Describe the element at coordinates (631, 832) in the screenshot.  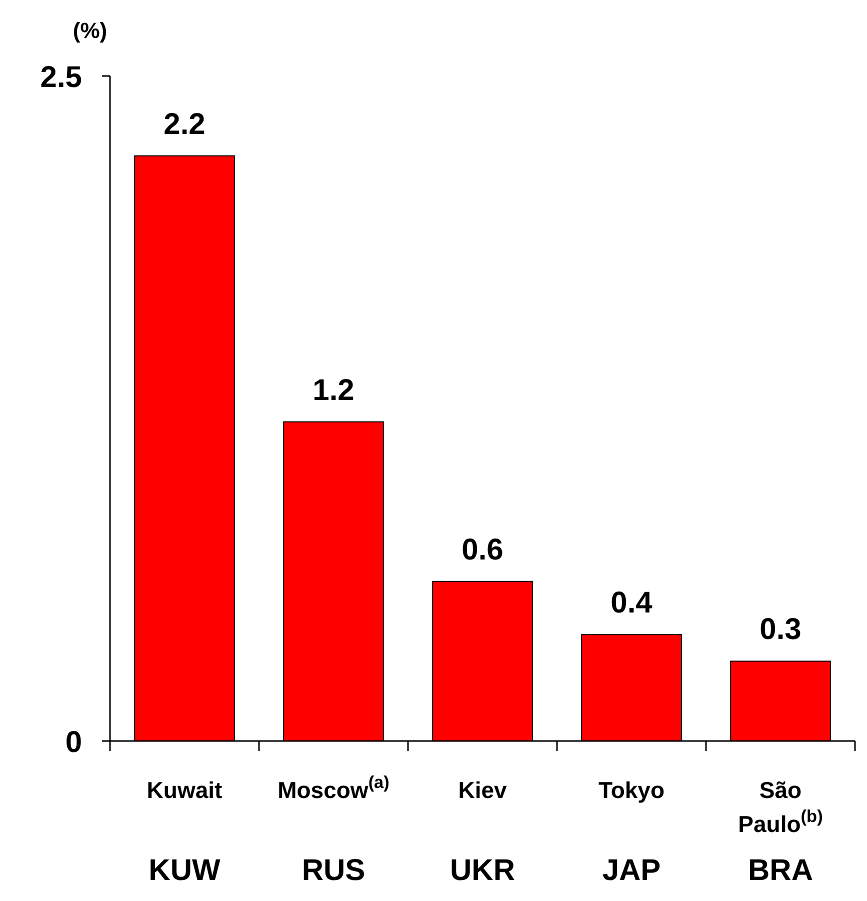
I see `category-label: Tokyo JAP` at that location.